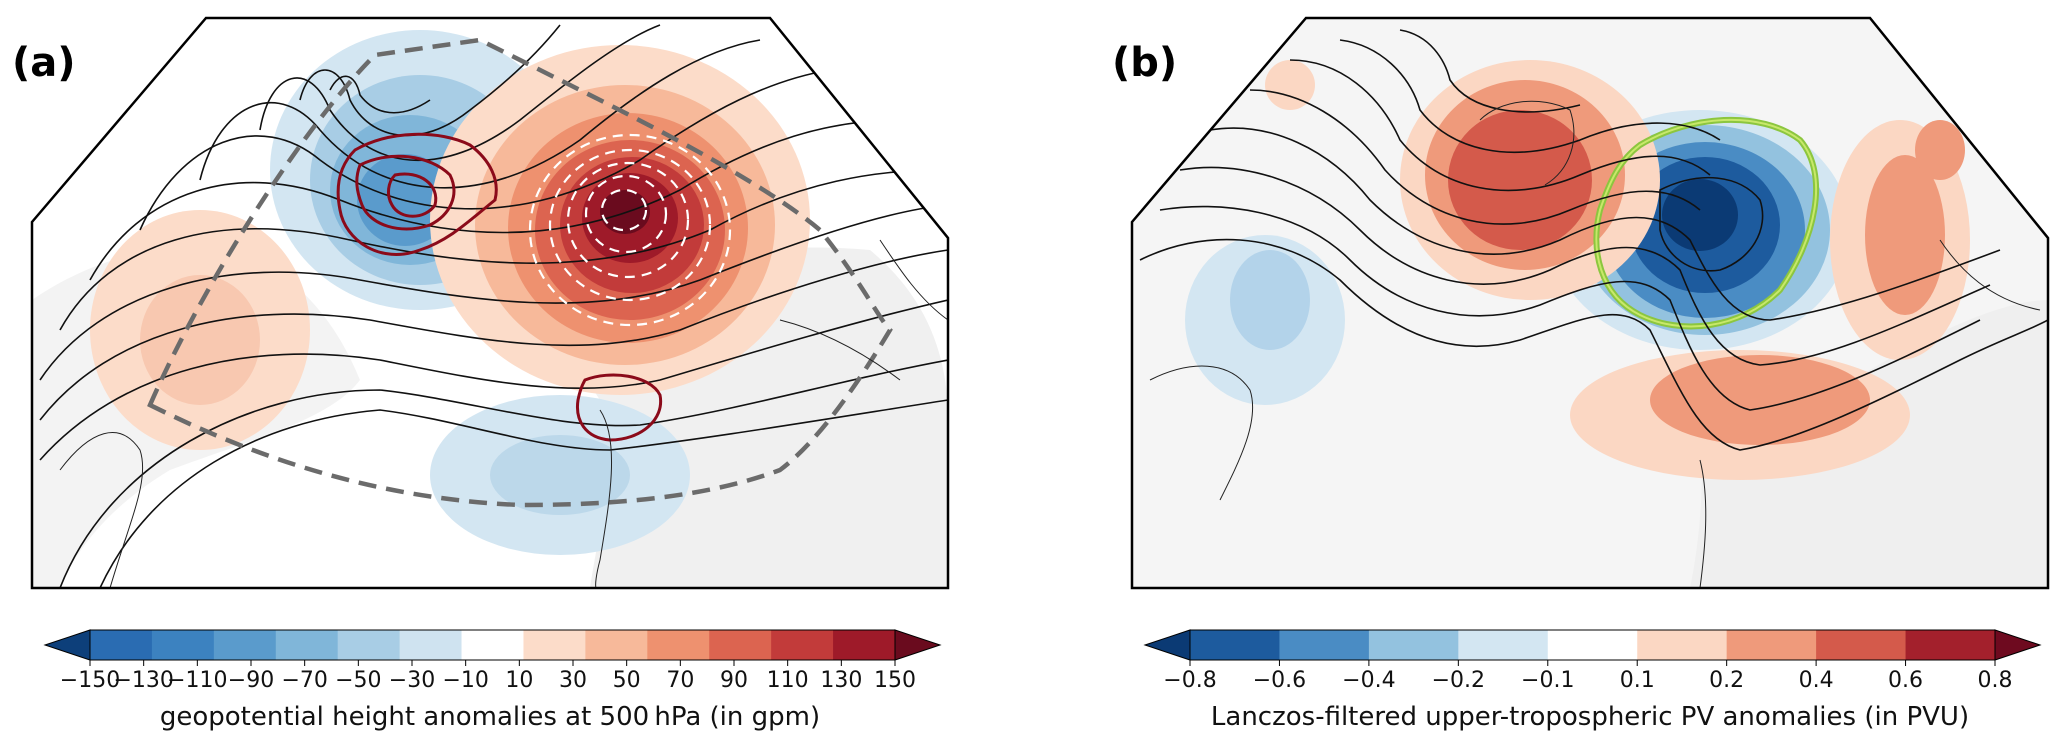 Image resolution: width=2067 pixels, height=752 pixels. Describe the element at coordinates (630, 230) in the screenshot. I see `positive-anomaly-dashed-contours-a` at that location.